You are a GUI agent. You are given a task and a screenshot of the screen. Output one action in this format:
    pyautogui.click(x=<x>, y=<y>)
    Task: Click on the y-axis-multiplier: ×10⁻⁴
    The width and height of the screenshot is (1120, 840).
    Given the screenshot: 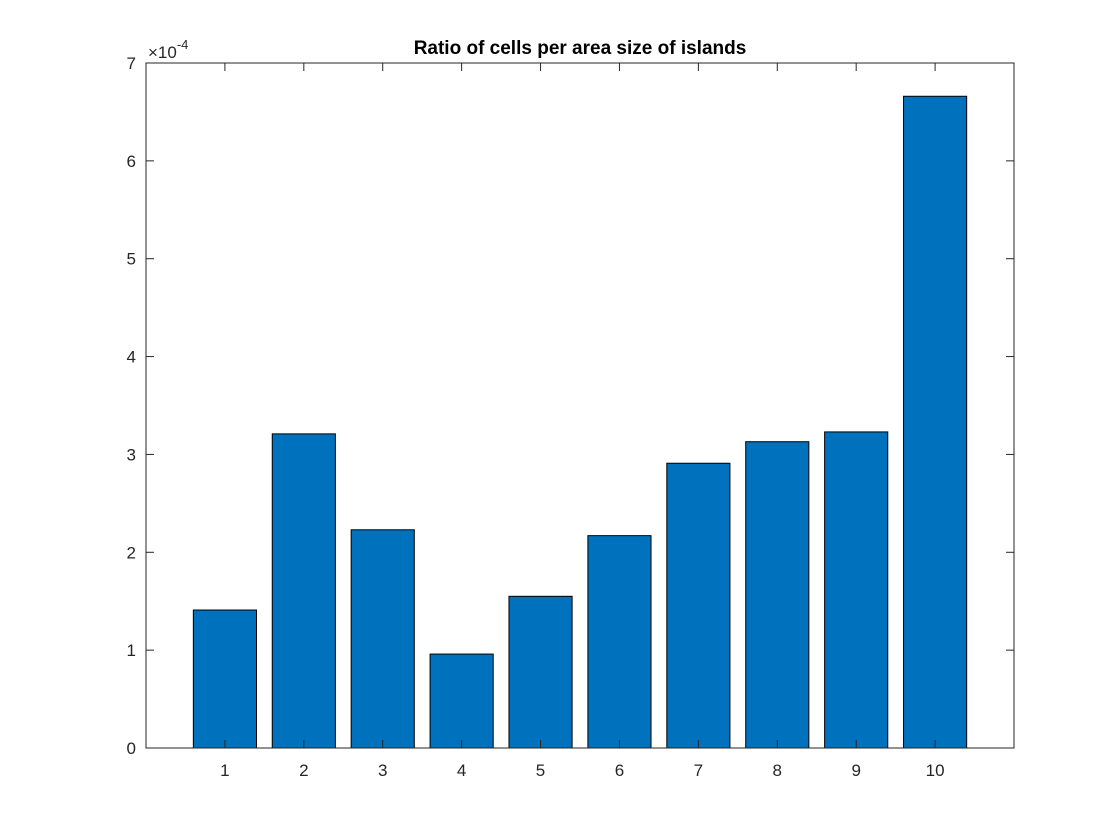 What is the action you would take?
    pyautogui.click(x=168, y=49)
    